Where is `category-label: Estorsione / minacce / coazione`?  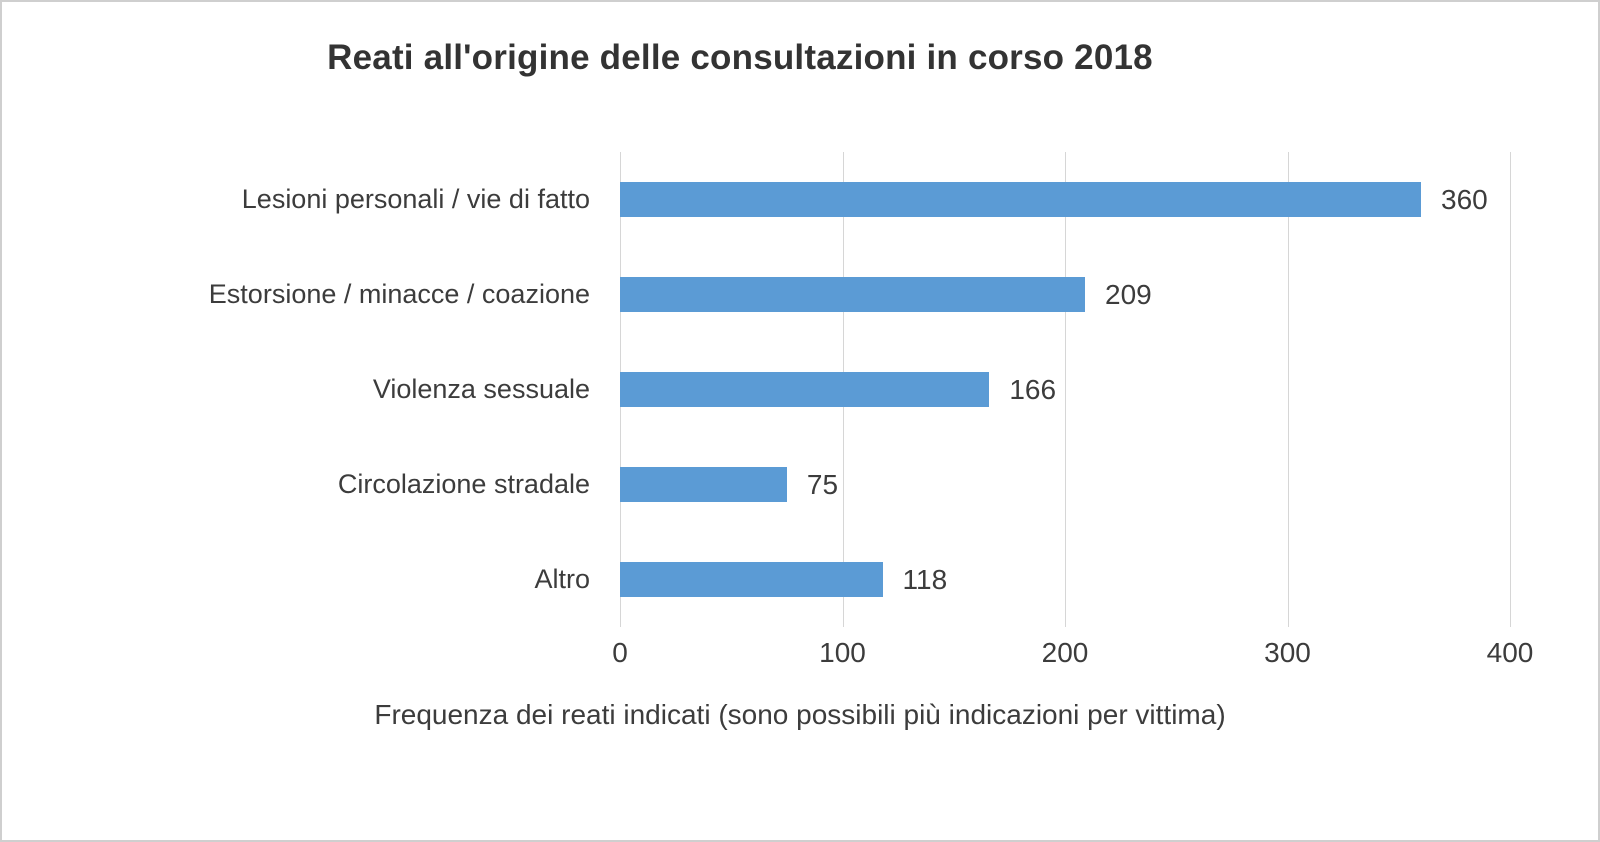 category-label: Estorsione / minacce / coazione is located at coordinates (399, 294).